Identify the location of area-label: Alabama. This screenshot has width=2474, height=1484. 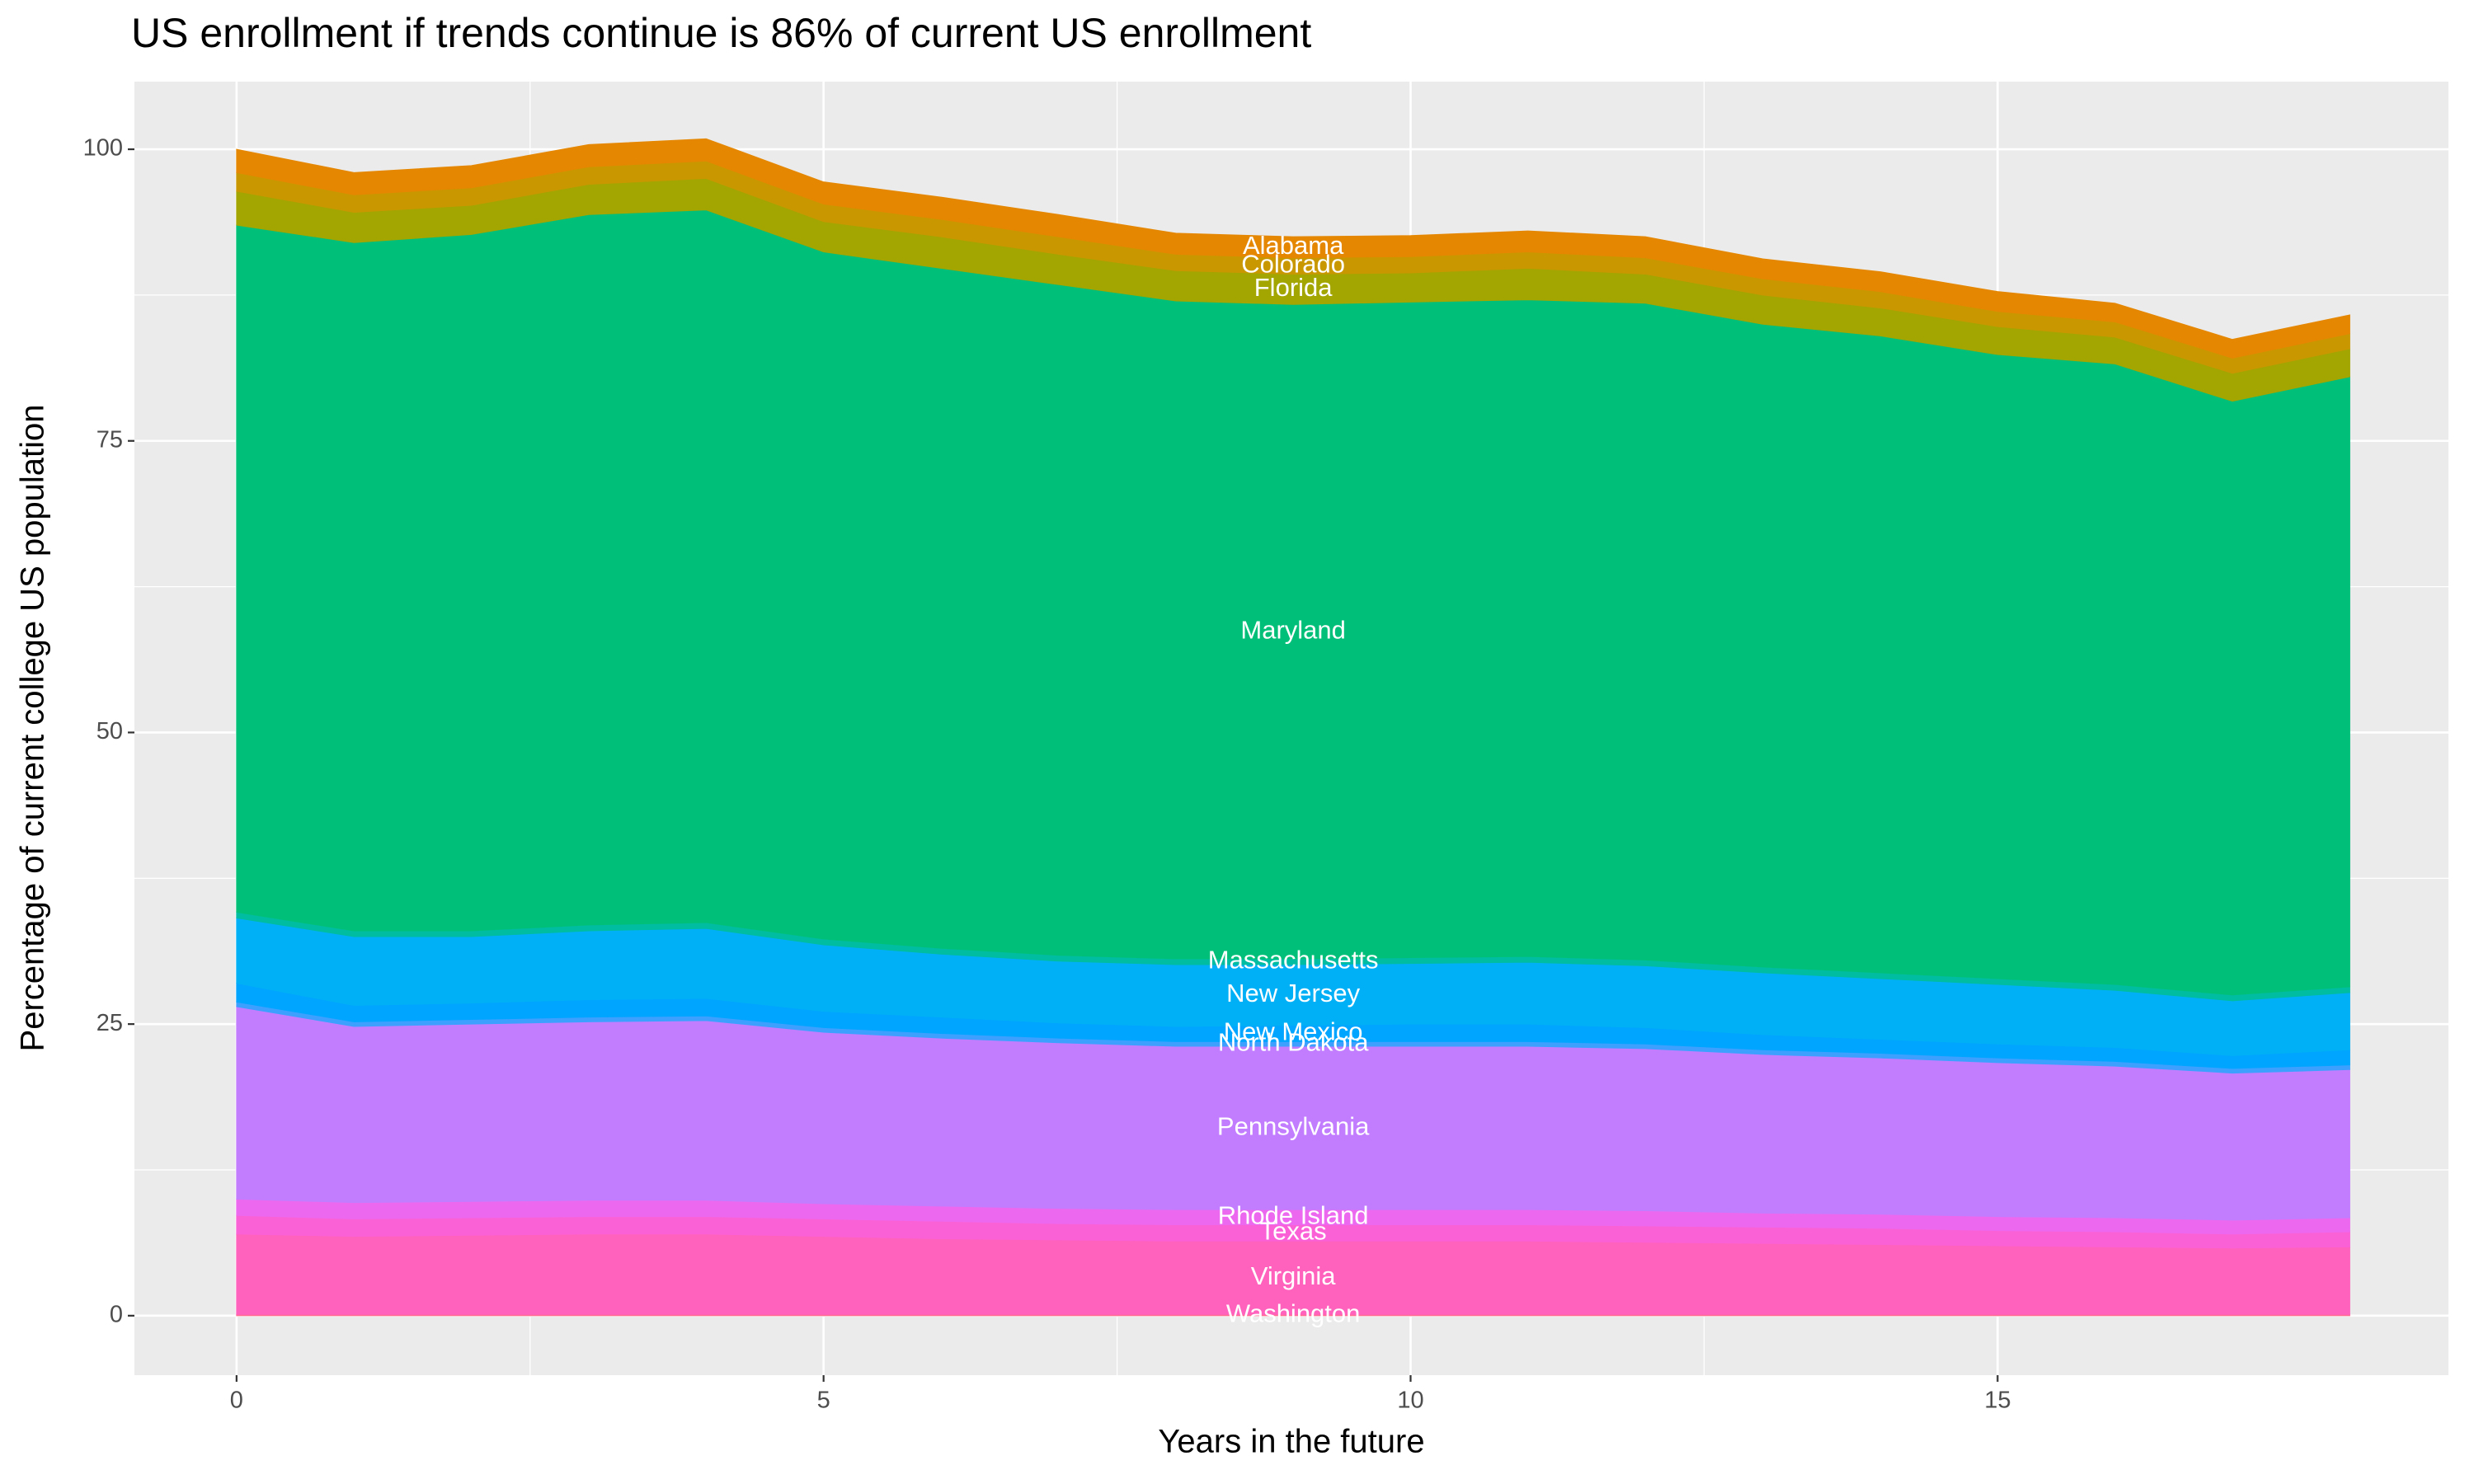
(1293, 245).